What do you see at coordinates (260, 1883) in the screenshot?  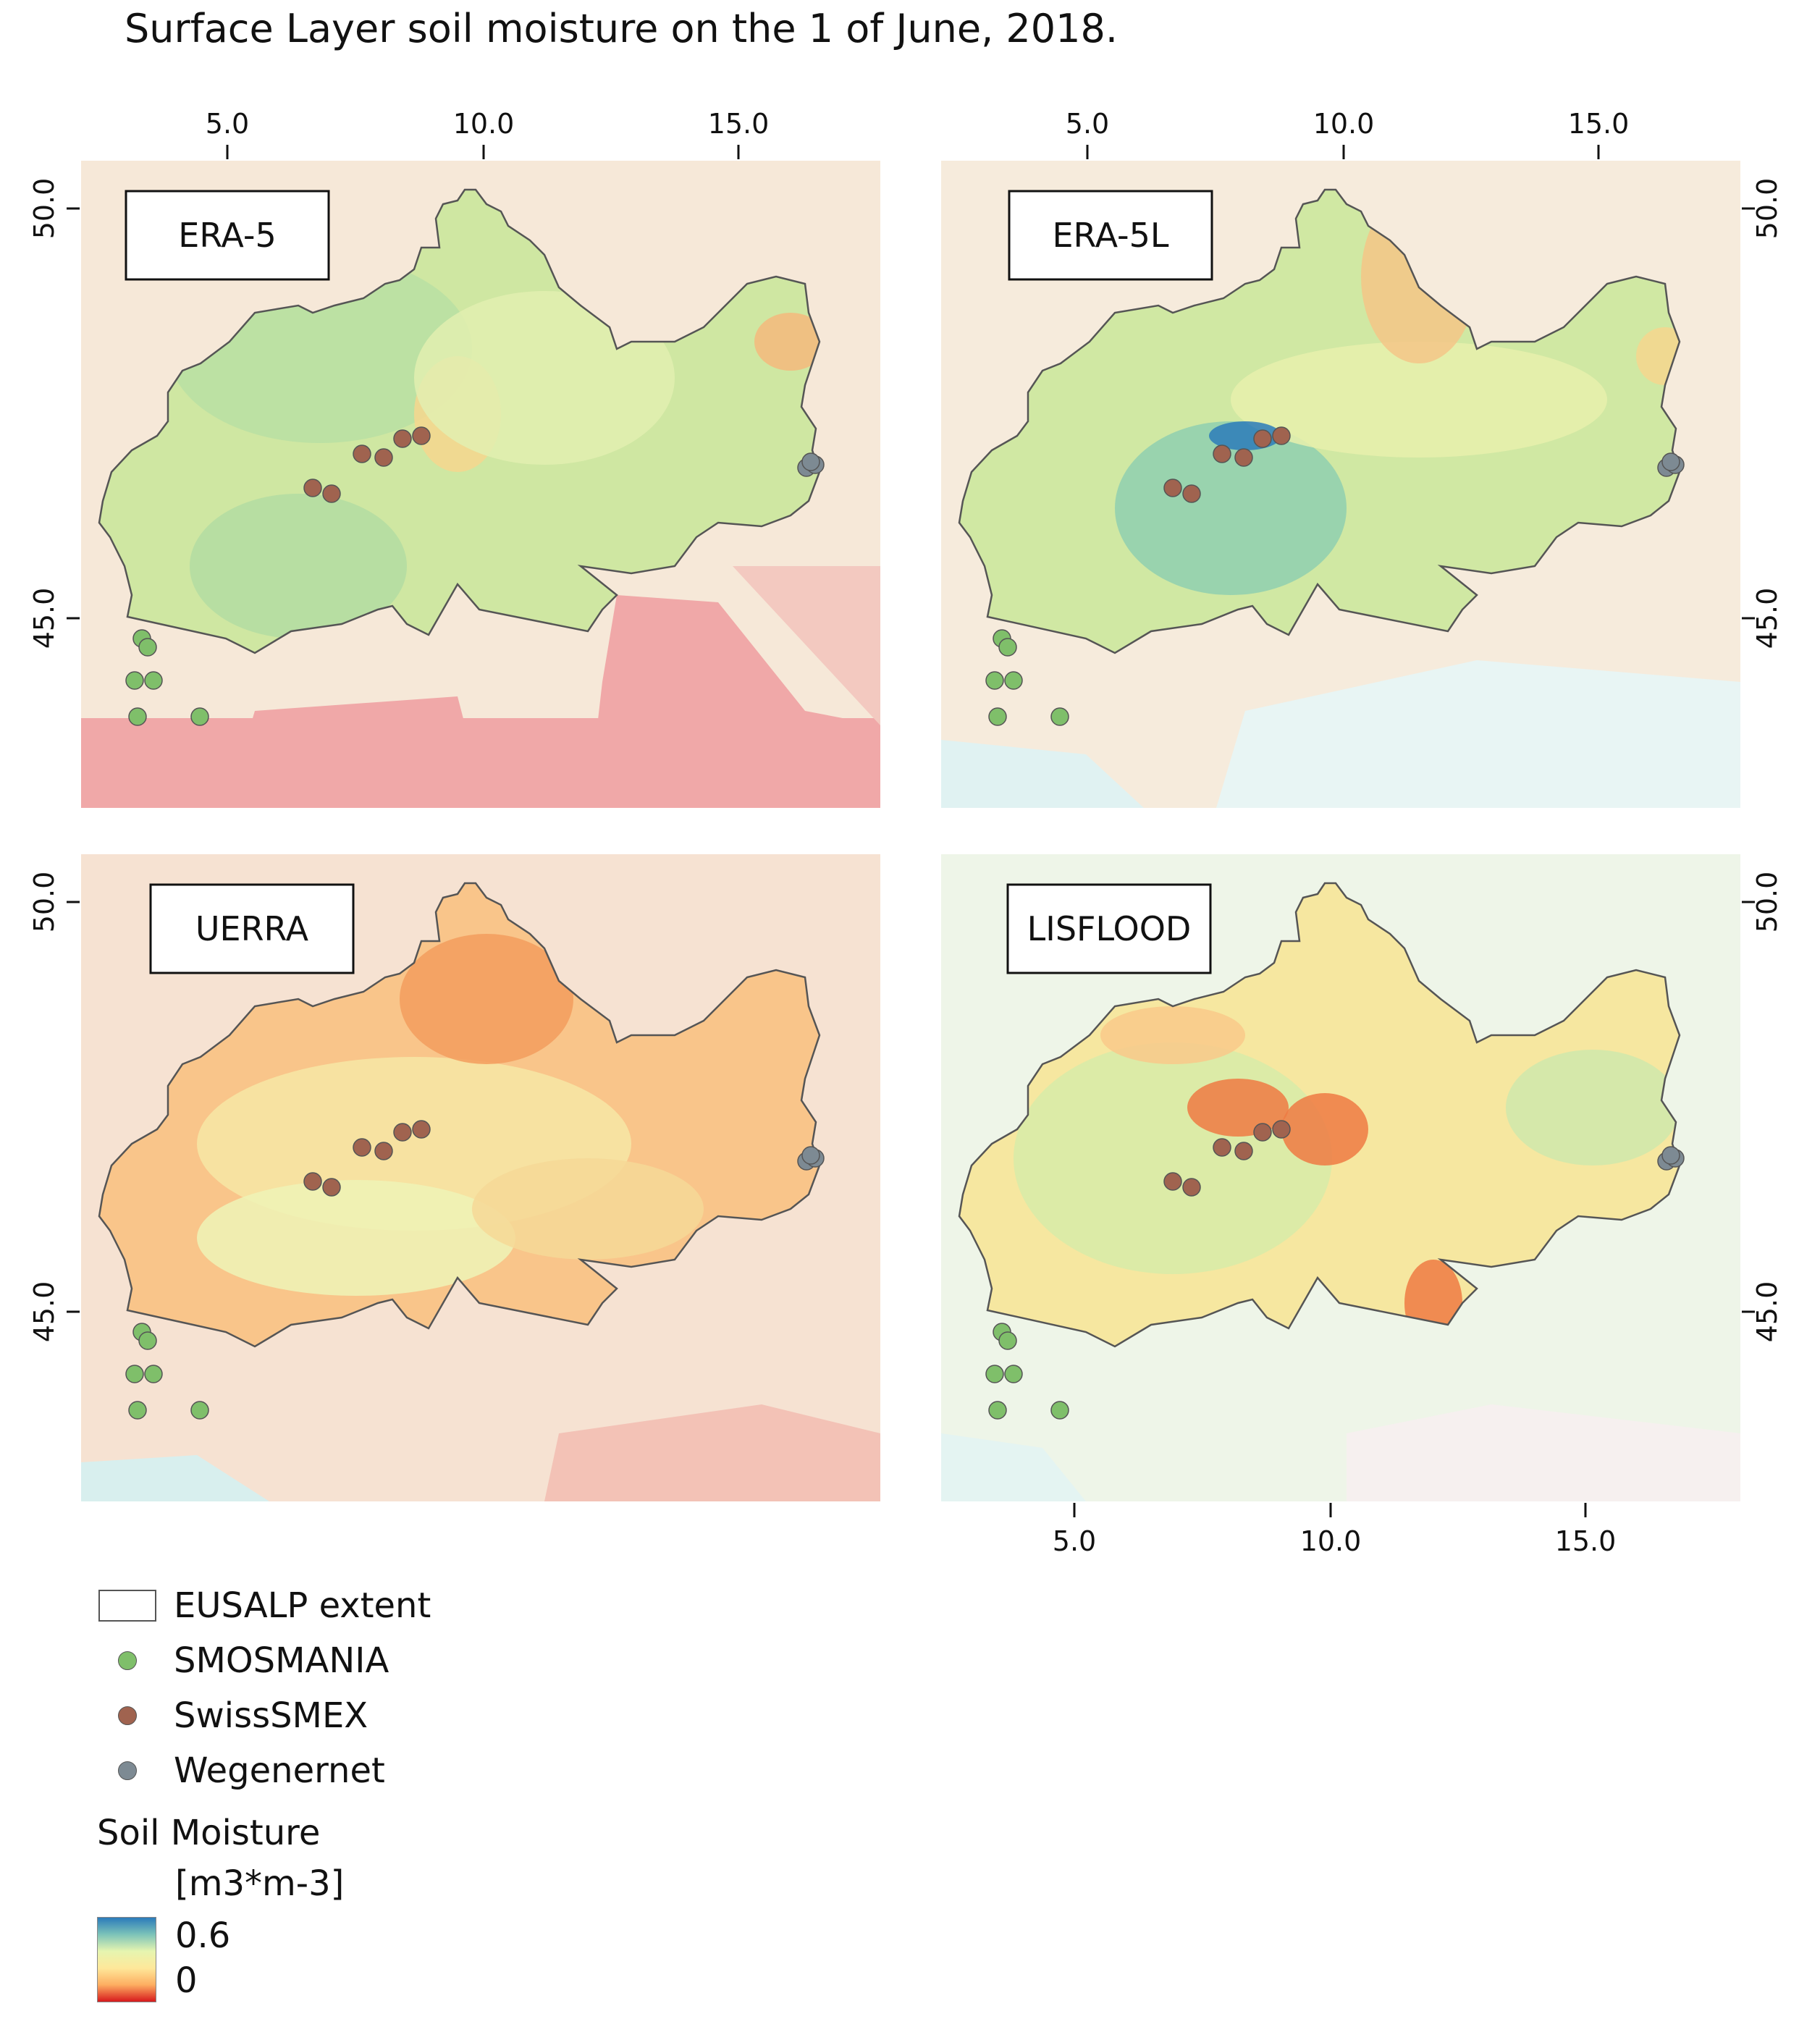 I see `colorbar-units: [m3*m-3]` at bounding box center [260, 1883].